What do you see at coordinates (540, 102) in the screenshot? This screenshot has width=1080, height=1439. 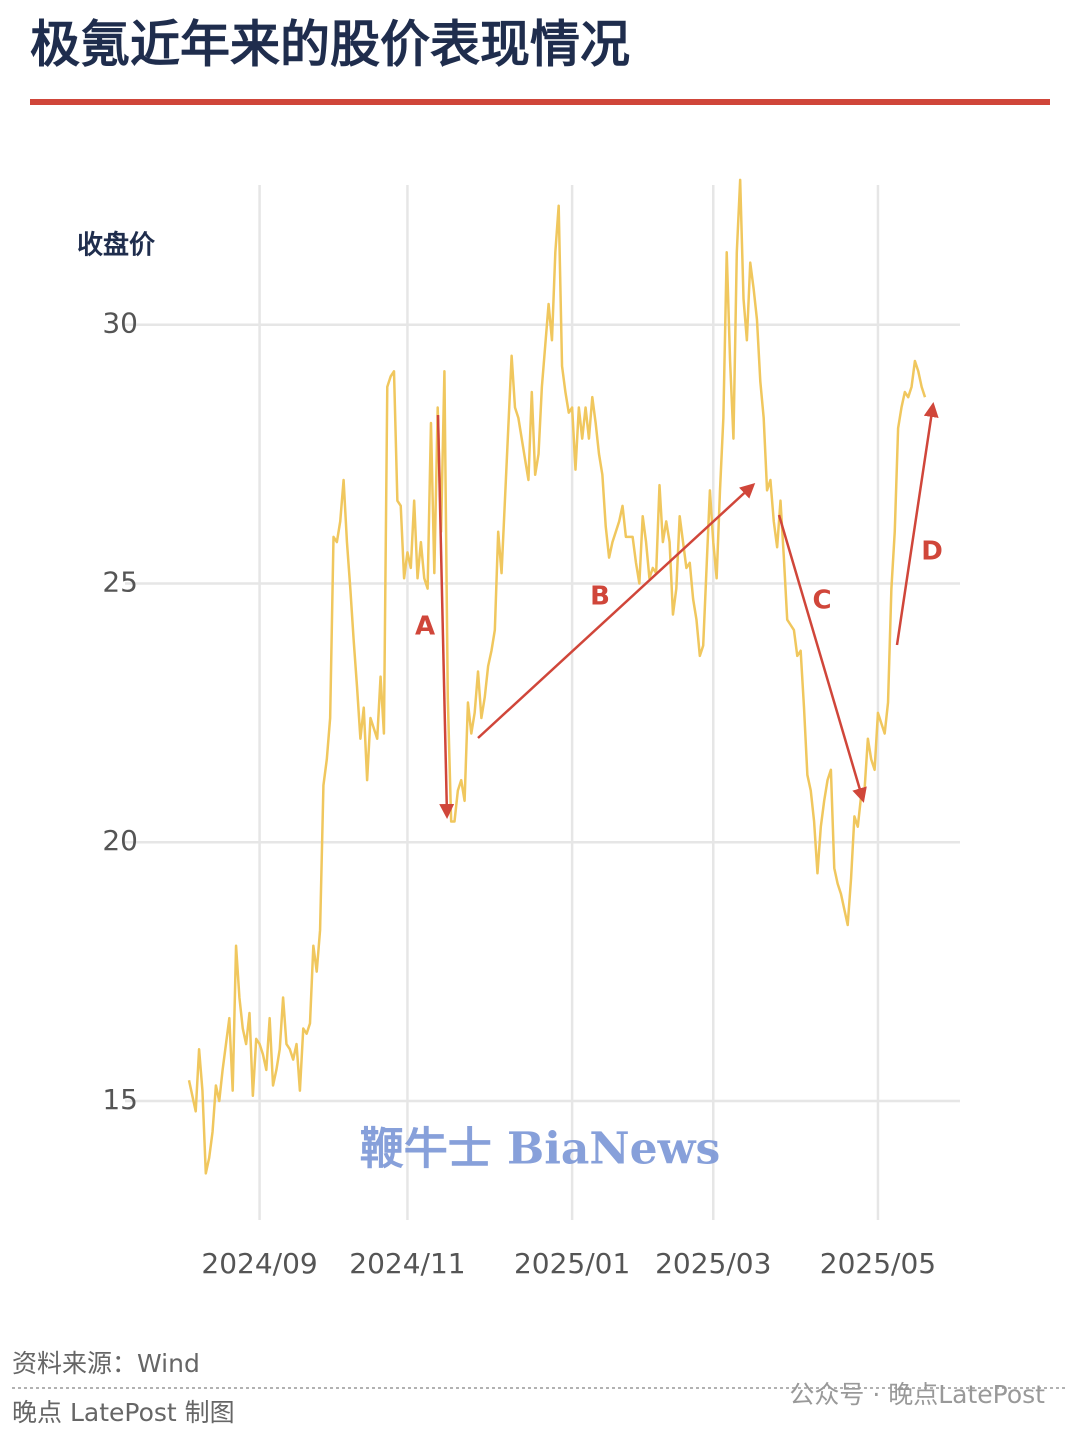 I see `title-rule` at bounding box center [540, 102].